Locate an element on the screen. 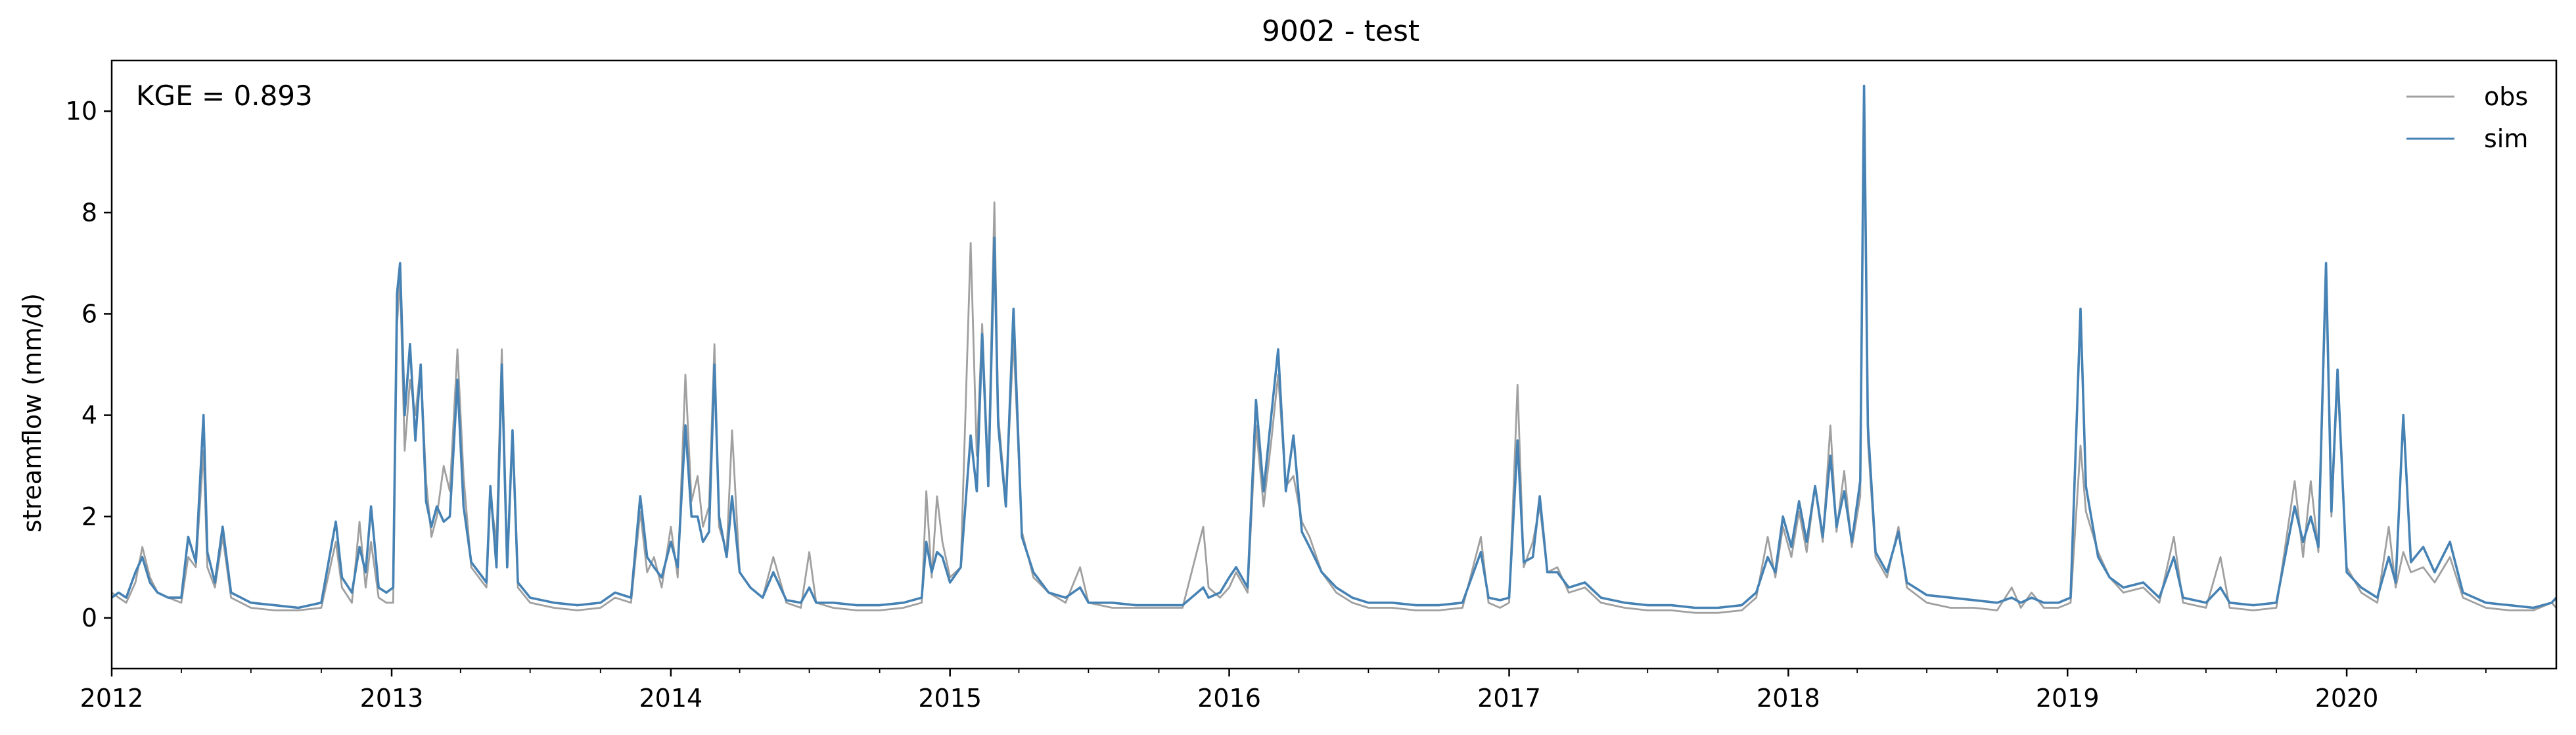 The width and height of the screenshot is (2576, 735). y-tick-label: 8 is located at coordinates (89, 212).